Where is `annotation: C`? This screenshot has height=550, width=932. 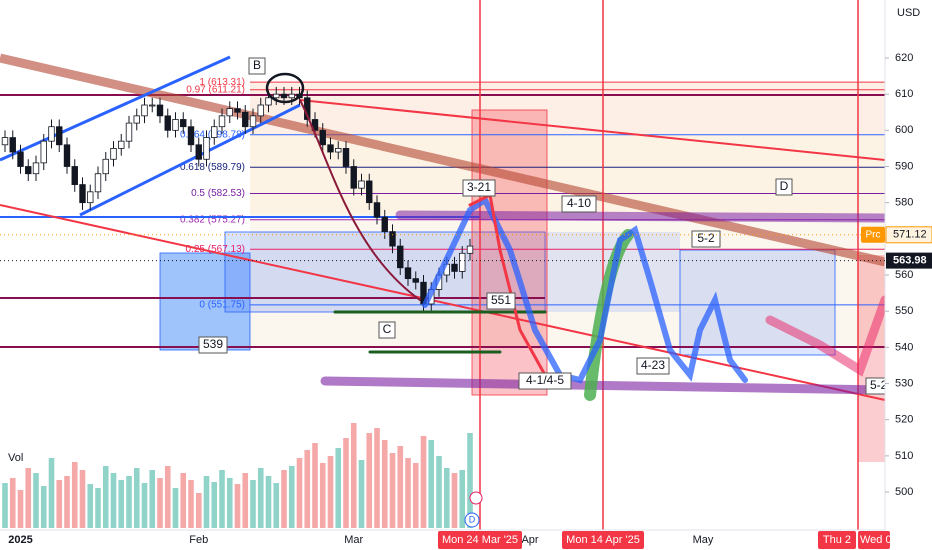
annotation: C is located at coordinates (387, 329).